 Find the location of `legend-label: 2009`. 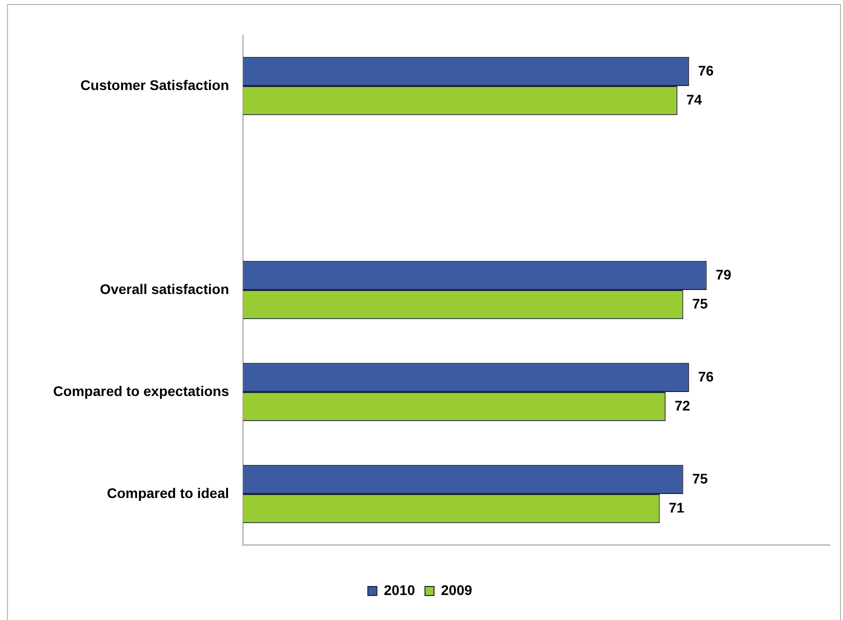

legend-label: 2009 is located at coordinates (456, 590).